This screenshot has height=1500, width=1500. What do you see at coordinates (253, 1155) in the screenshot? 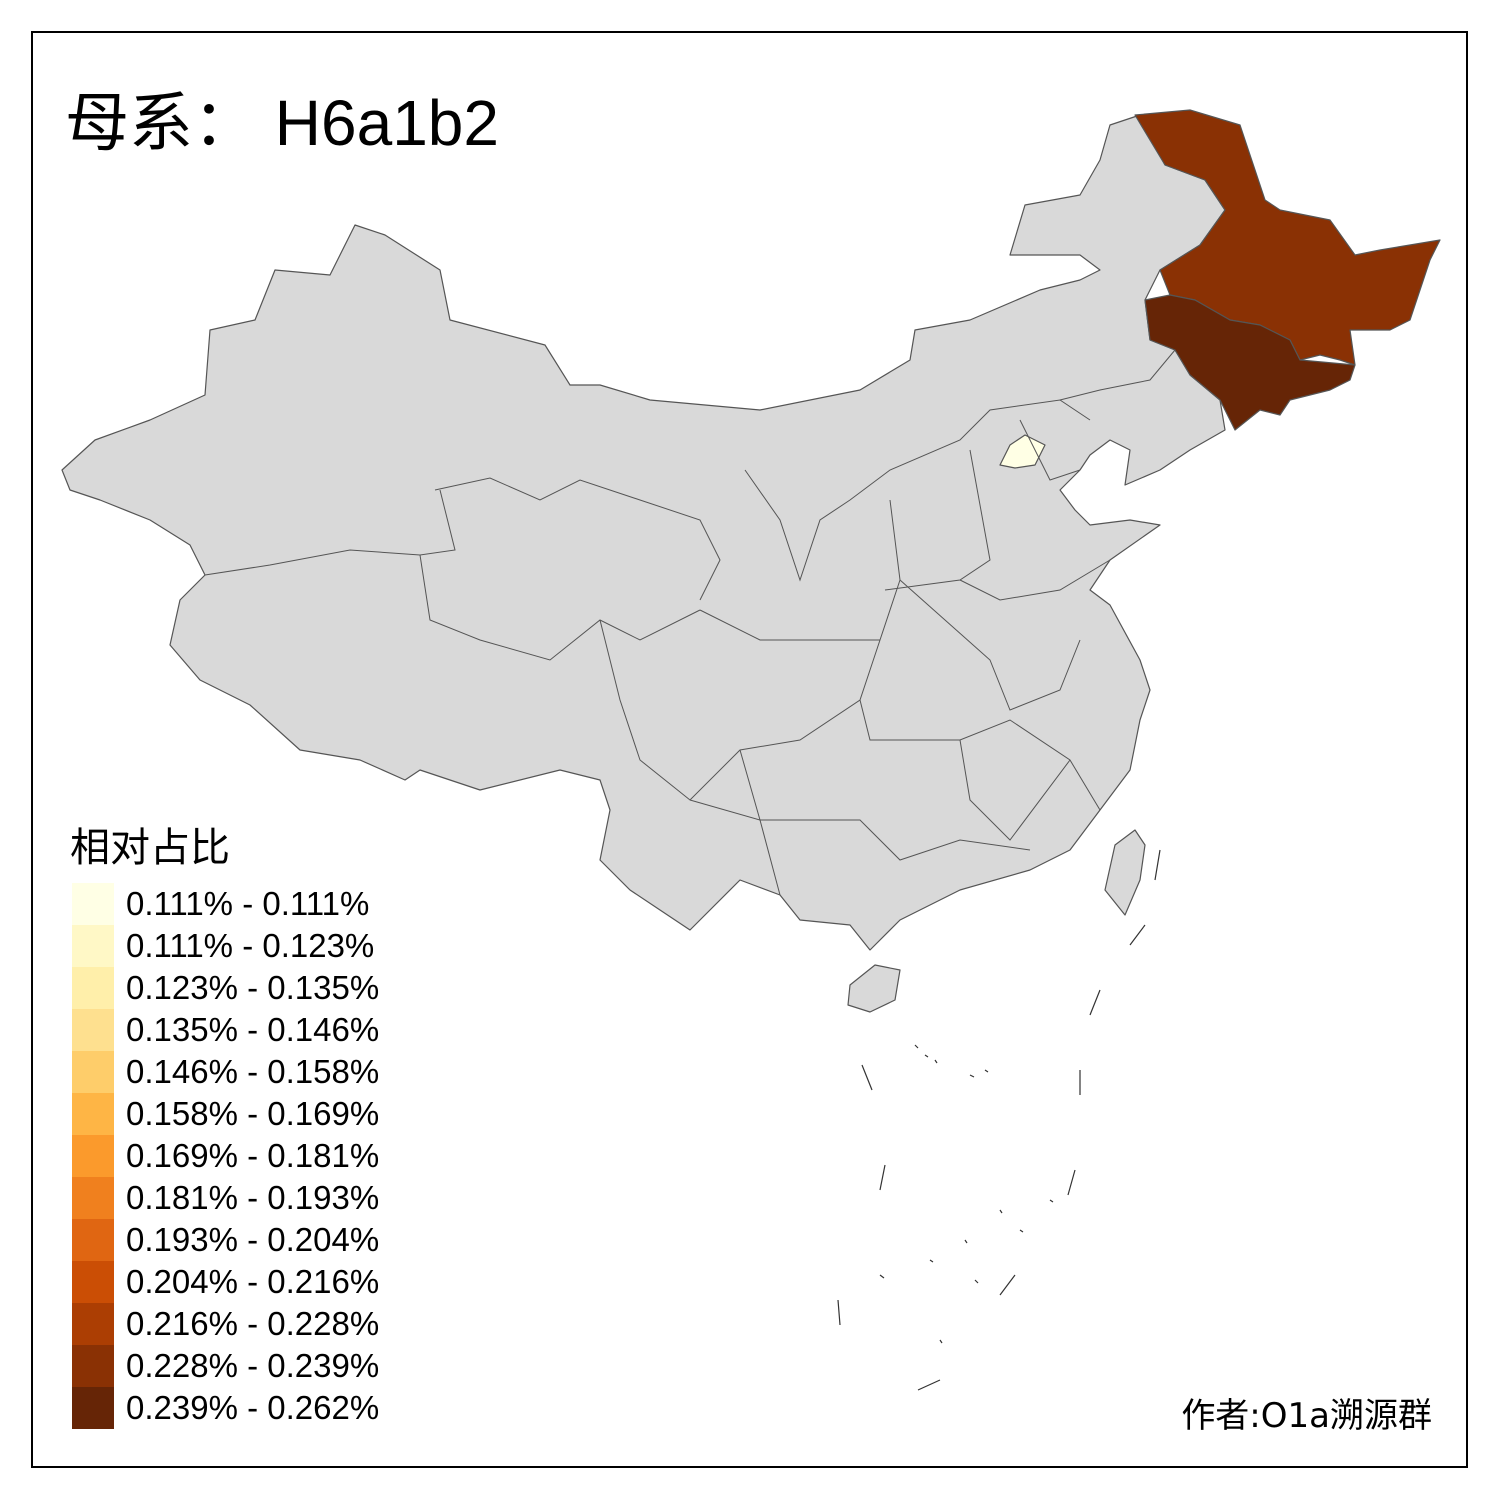
I see `legend-label: 0.169% - 0.181%` at bounding box center [253, 1155].